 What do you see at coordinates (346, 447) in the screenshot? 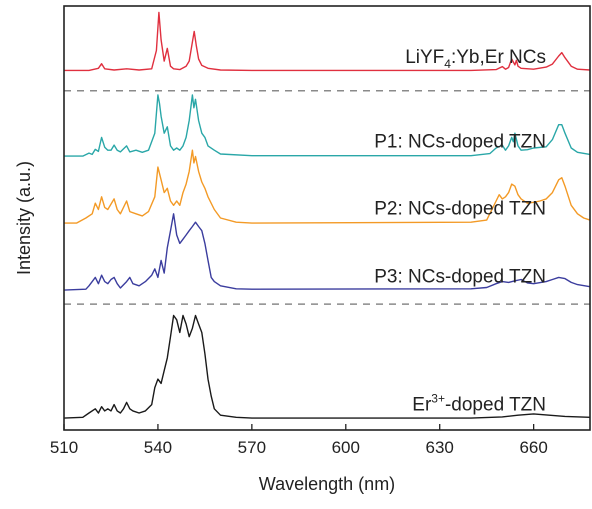
I see `x-tick-label: 600` at bounding box center [346, 447].